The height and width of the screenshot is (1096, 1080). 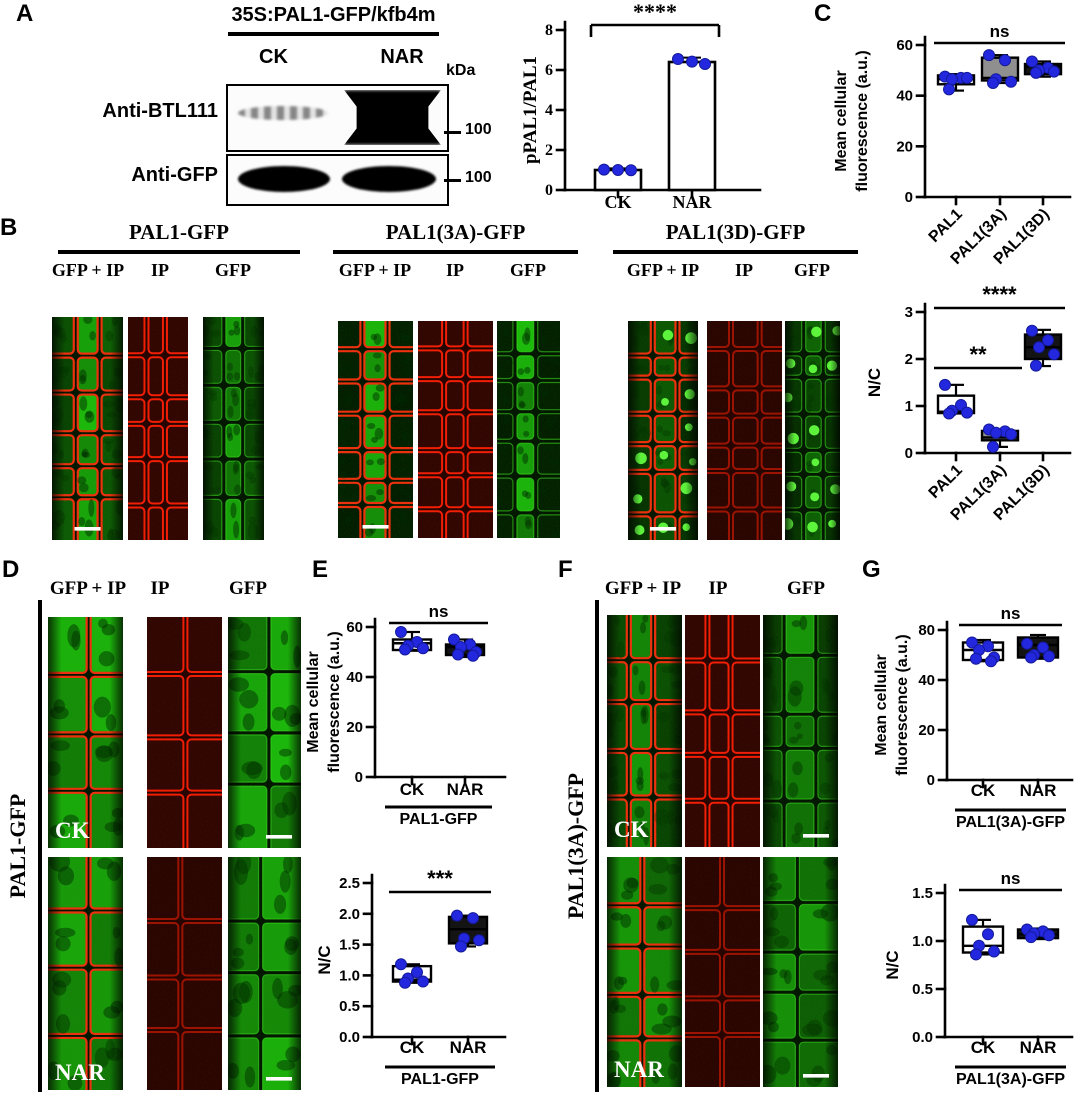 What do you see at coordinates (530, 110) in the screenshot?
I see `svg-text: pPAL1/PAL1` at bounding box center [530, 110].